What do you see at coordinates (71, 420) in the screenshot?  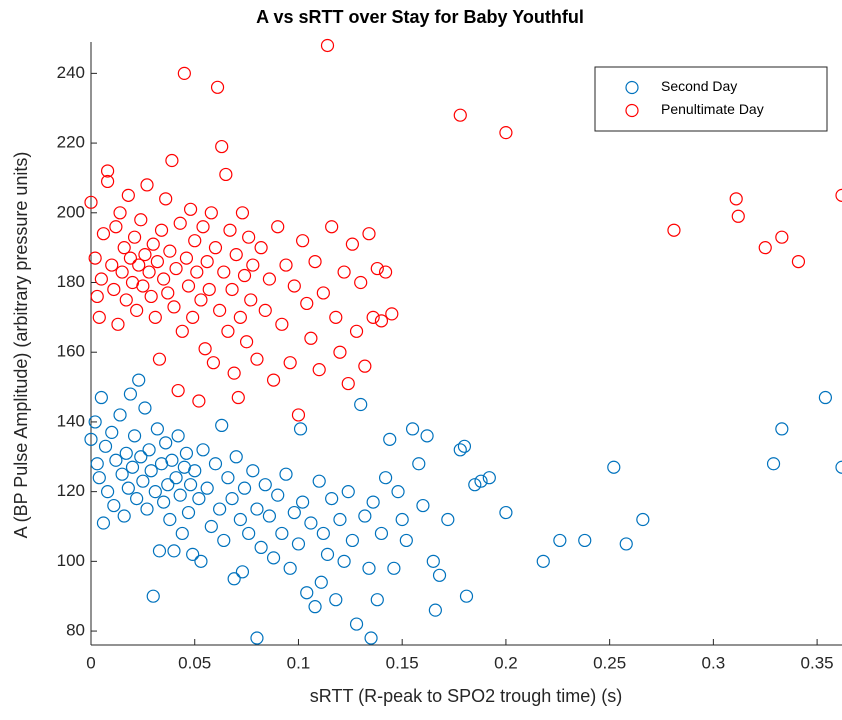 I see `y-tick-label: 140` at bounding box center [71, 420].